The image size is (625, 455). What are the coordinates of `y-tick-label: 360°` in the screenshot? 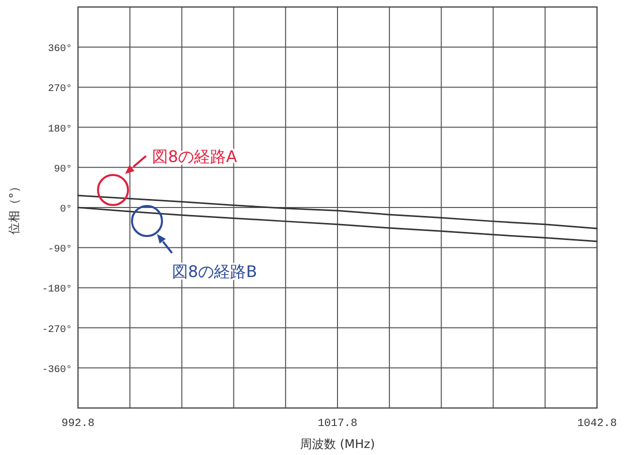 It's located at (60, 50).